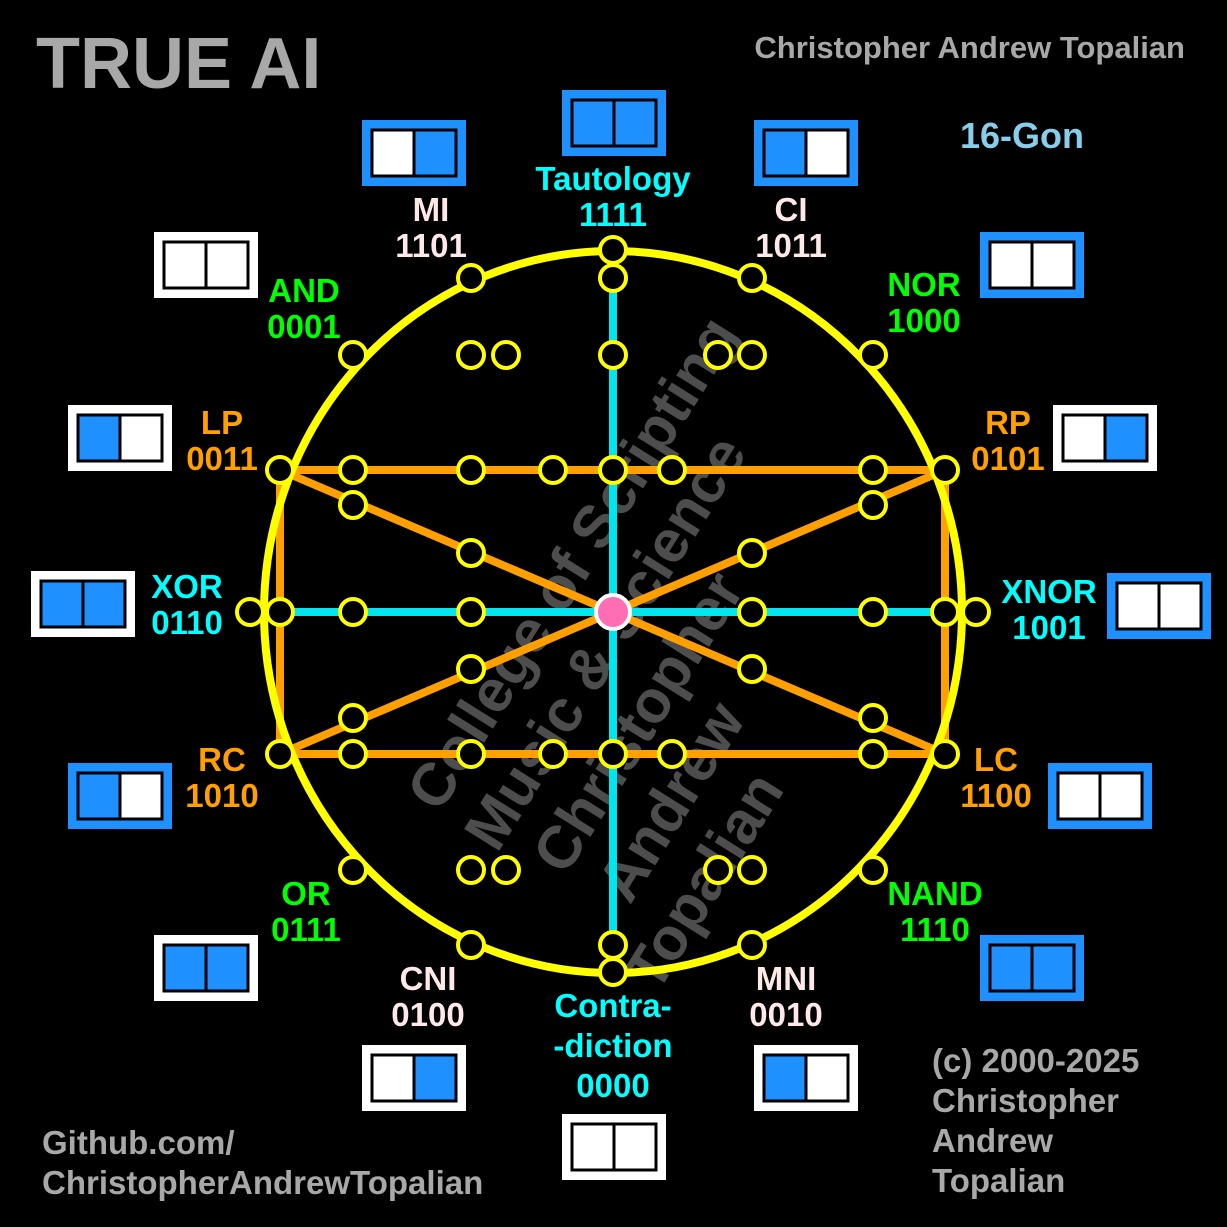 The image size is (1227, 1227). Describe the element at coordinates (996, 759) in the screenshot. I see `operator-name: LC` at that location.